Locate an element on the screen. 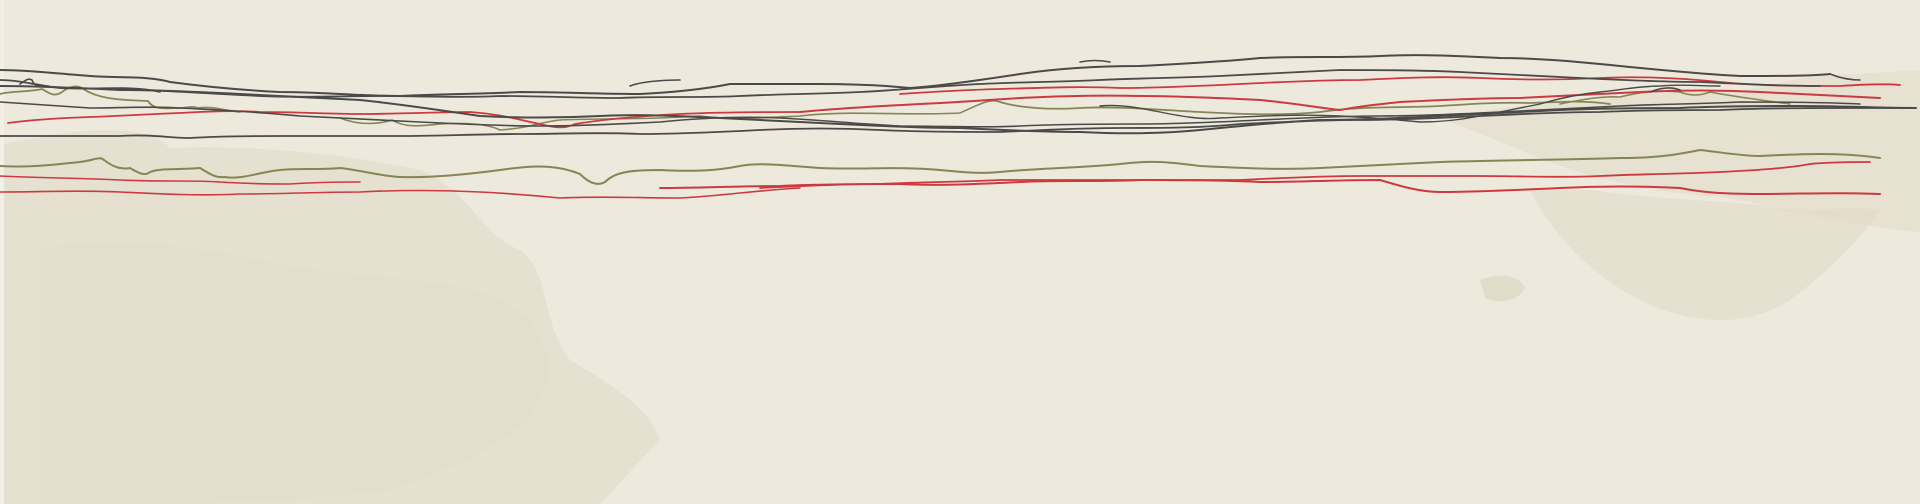 The image size is (1920, 504). paper-stain-left-inner is located at coordinates (294, 373).